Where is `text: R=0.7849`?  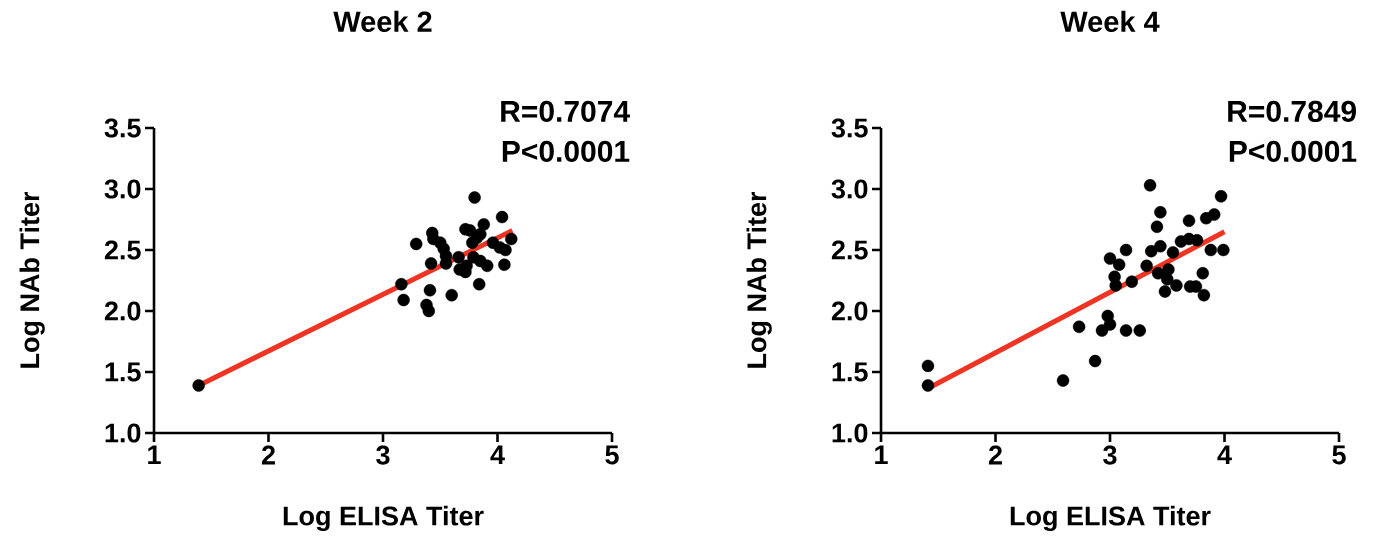 text: R=0.7849 is located at coordinates (1292, 111).